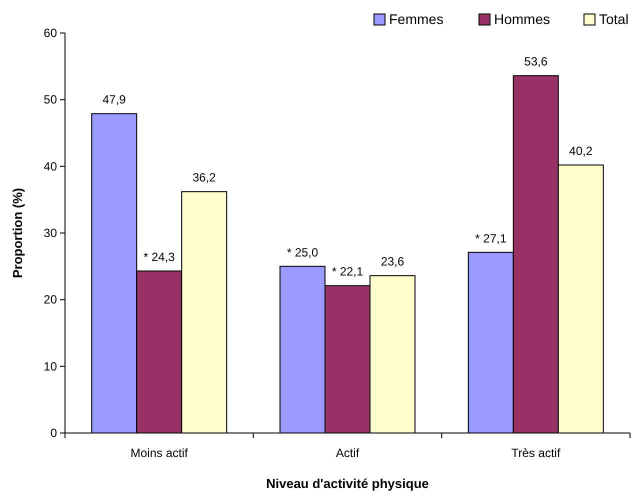  I want to click on y-tick-label: 30, so click(51, 233).